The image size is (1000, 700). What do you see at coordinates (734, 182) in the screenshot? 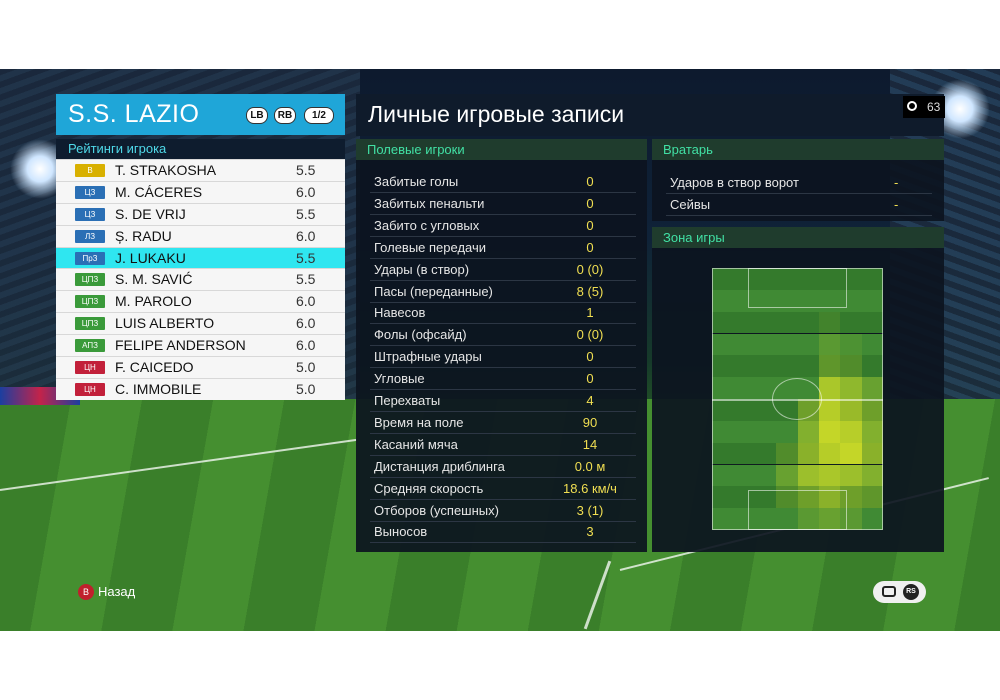
I see `stat-label: Ударов в створ ворот` at bounding box center [734, 182].